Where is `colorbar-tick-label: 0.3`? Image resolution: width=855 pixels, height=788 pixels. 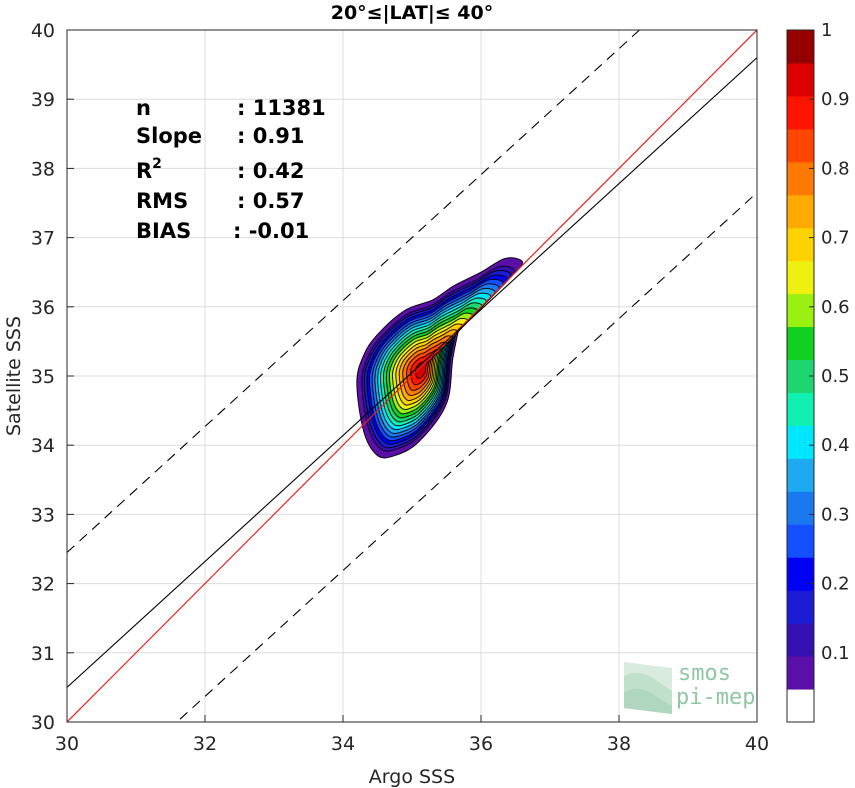
colorbar-tick-label: 0.3 is located at coordinates (835, 514).